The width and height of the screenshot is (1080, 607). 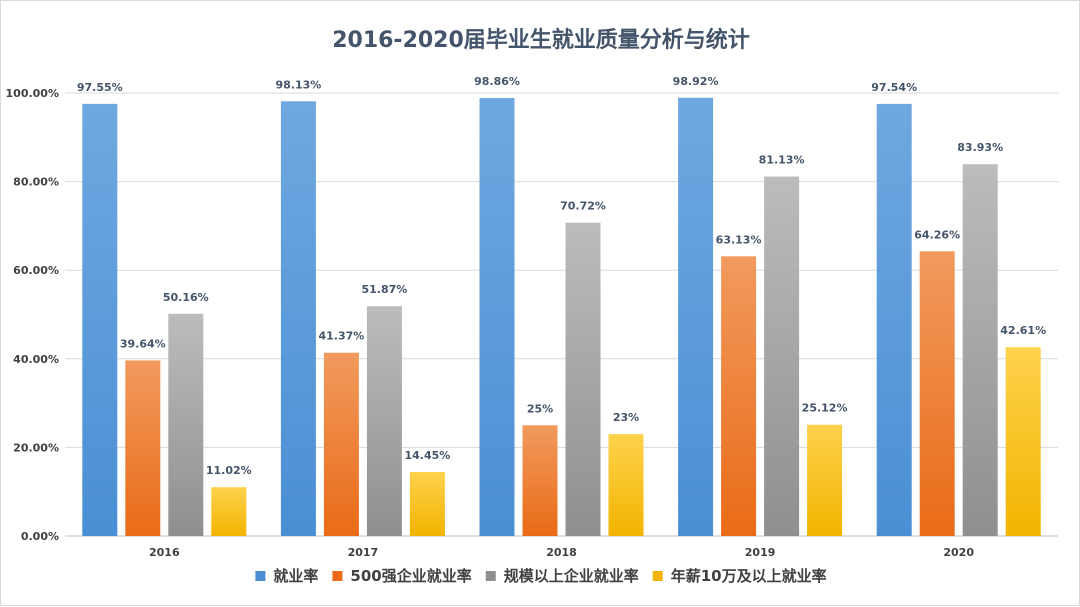 I want to click on data-label: 25.12%, so click(x=825, y=408).